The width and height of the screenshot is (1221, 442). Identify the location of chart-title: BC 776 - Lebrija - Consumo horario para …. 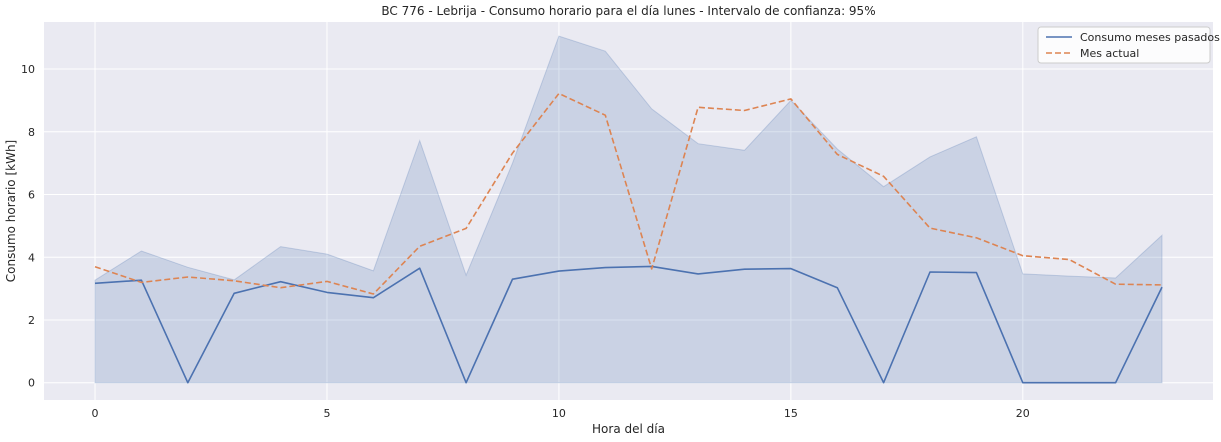
(628, 11).